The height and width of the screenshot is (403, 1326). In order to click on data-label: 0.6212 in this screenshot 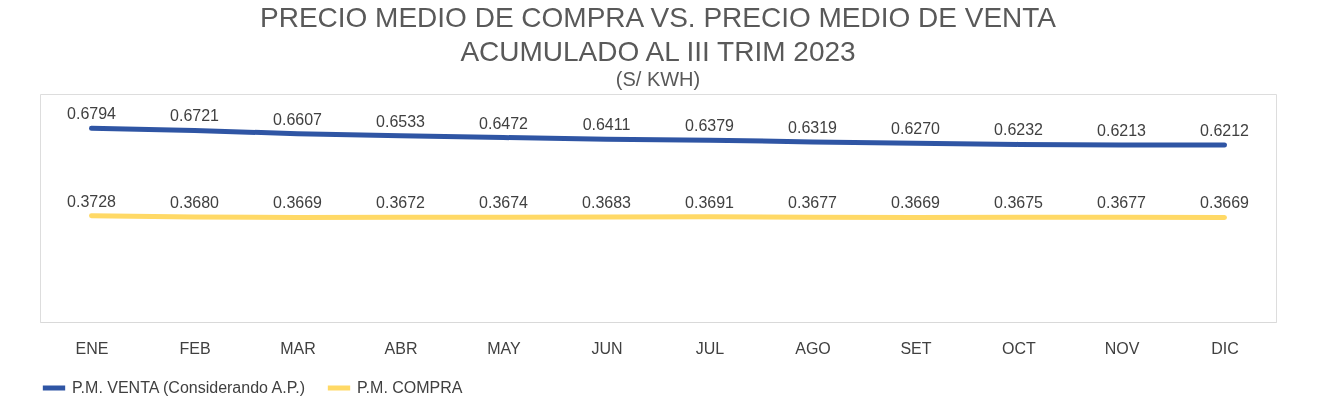, I will do `click(1225, 130)`.